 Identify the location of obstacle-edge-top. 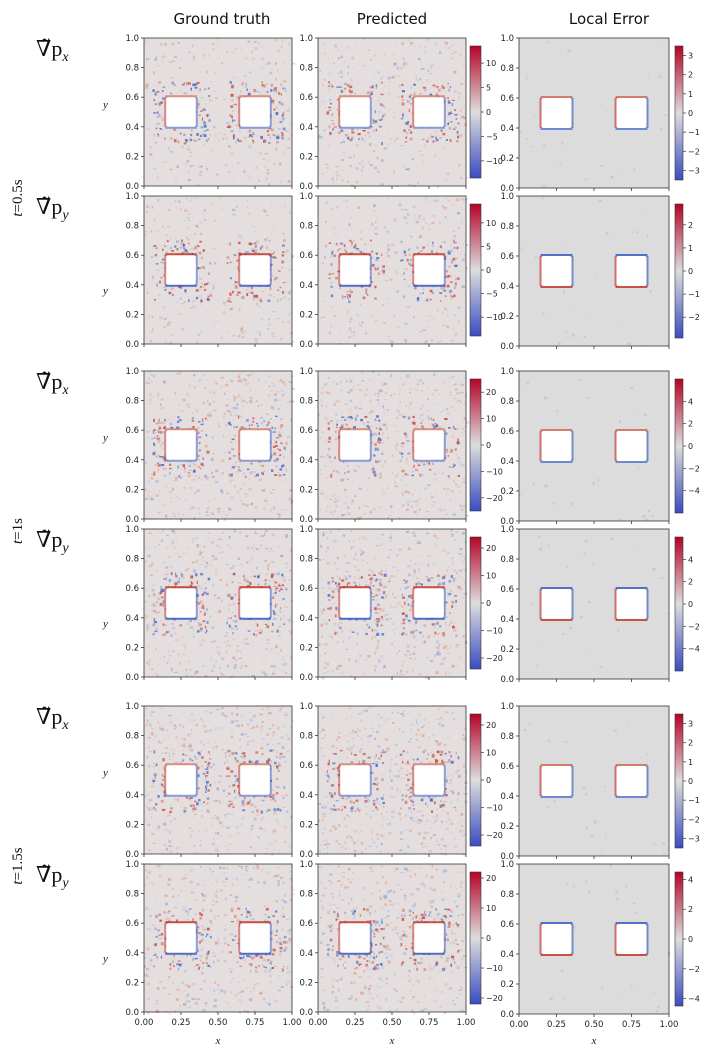
(429, 254).